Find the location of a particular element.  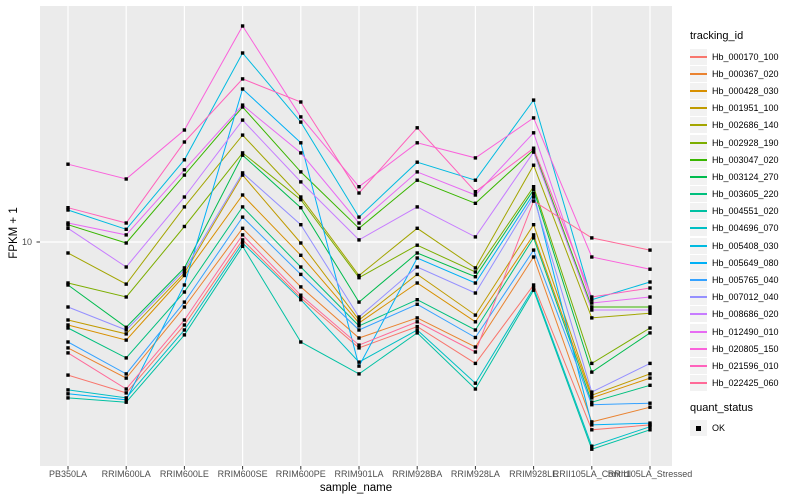

x-tick-label: RRIM600LE is located at coordinates (184, 474).